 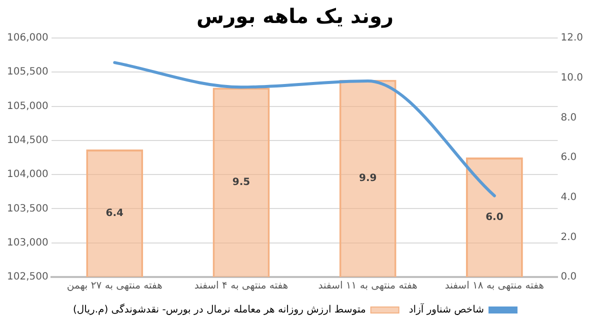 I want to click on y2-tick-label: 8.0, so click(x=568, y=118).